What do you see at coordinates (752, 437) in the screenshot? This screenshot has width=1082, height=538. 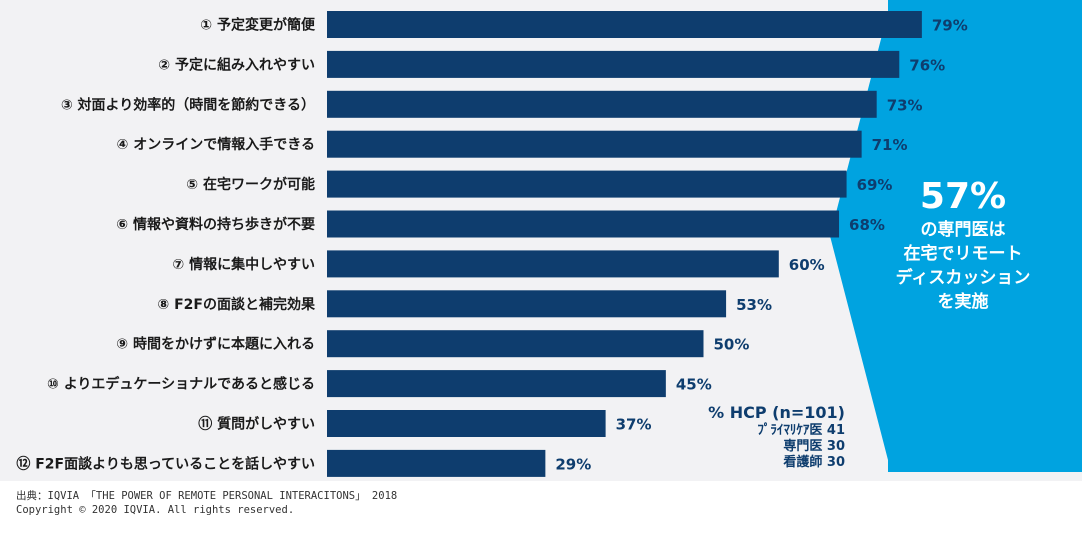 I see `sample-info: % HCP (n=101) ﾌﾟﾗｲﾏﾘｹｱ医 41 専門医 30 看護師 30` at bounding box center [752, 437].